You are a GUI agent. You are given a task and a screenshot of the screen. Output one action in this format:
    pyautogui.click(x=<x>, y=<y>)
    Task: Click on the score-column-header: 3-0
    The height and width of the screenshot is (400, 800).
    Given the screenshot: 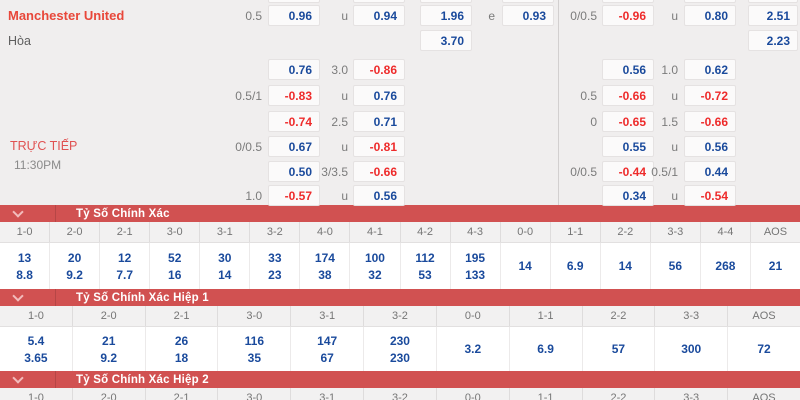 What is the action you would take?
    pyautogui.click(x=255, y=394)
    